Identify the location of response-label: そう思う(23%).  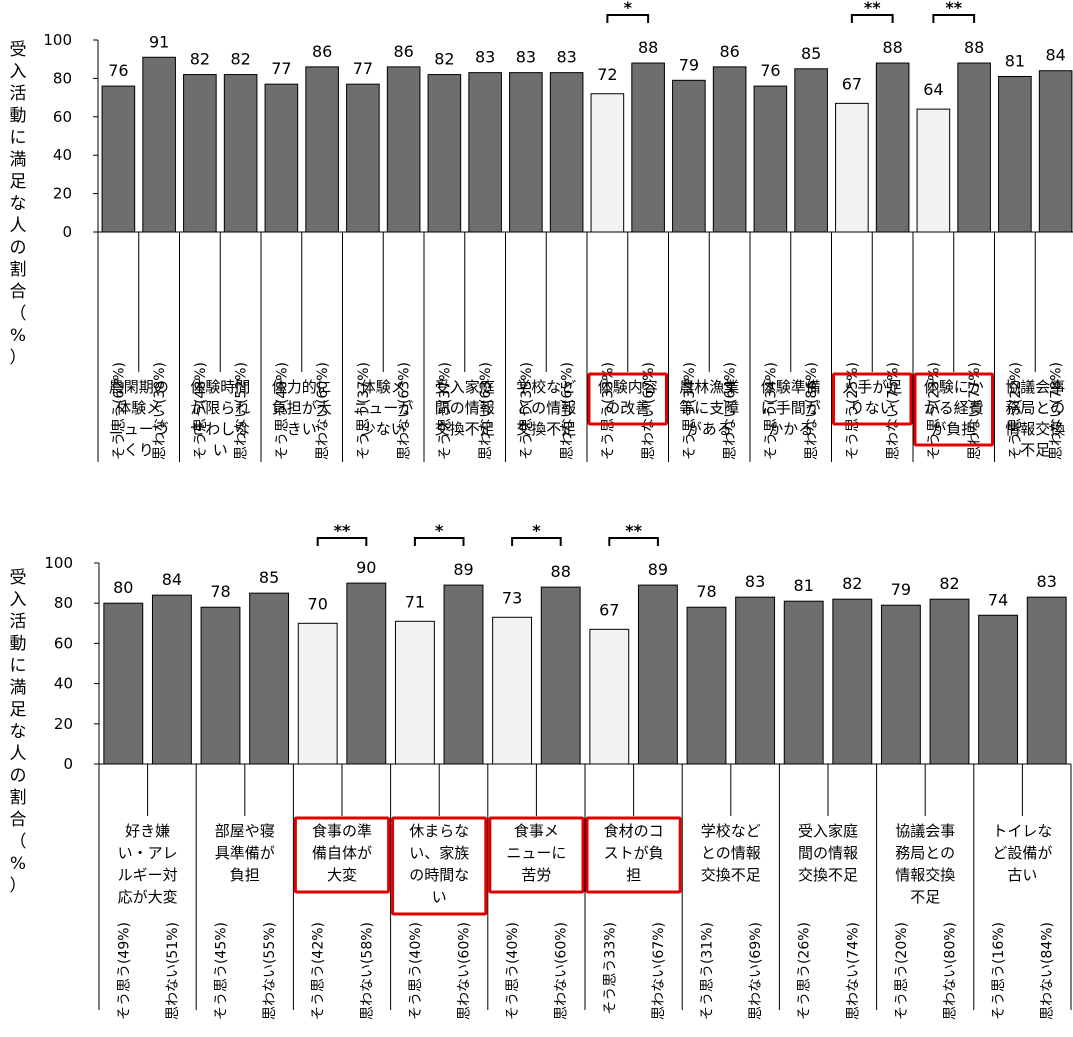
(934, 411).